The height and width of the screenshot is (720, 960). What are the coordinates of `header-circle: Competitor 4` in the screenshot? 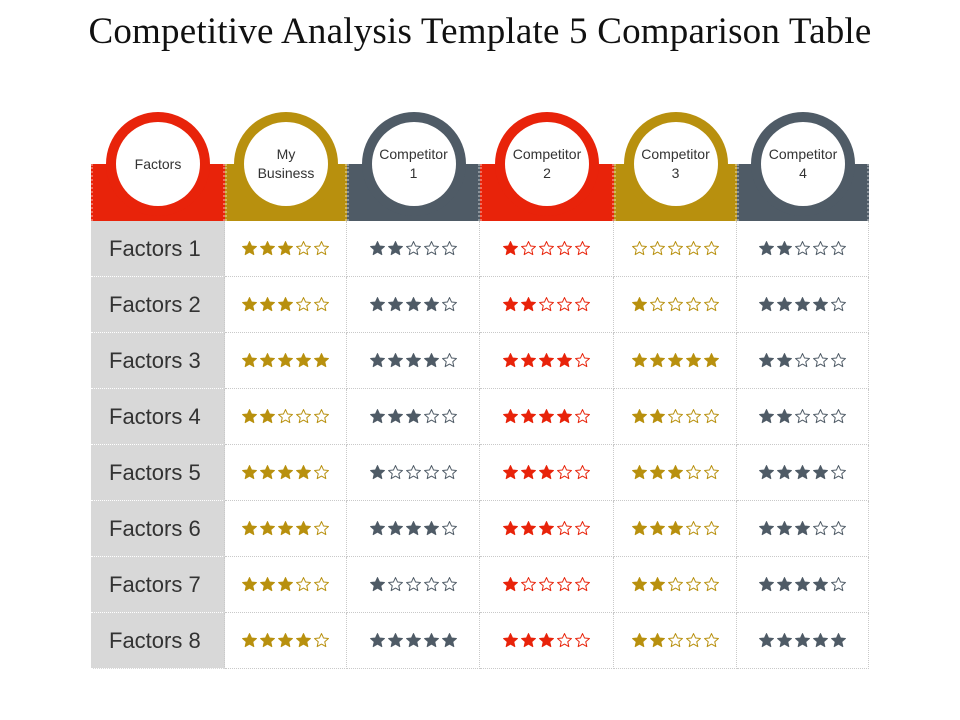 It's located at (803, 164).